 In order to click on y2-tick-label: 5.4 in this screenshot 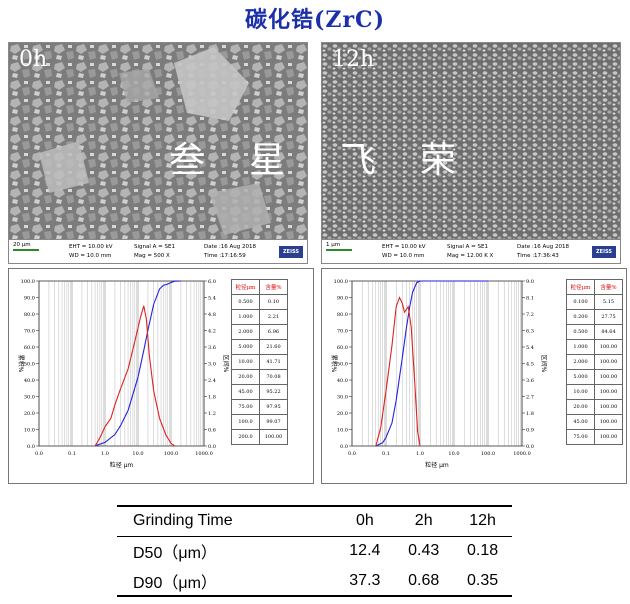, I will do `click(530, 348)`.